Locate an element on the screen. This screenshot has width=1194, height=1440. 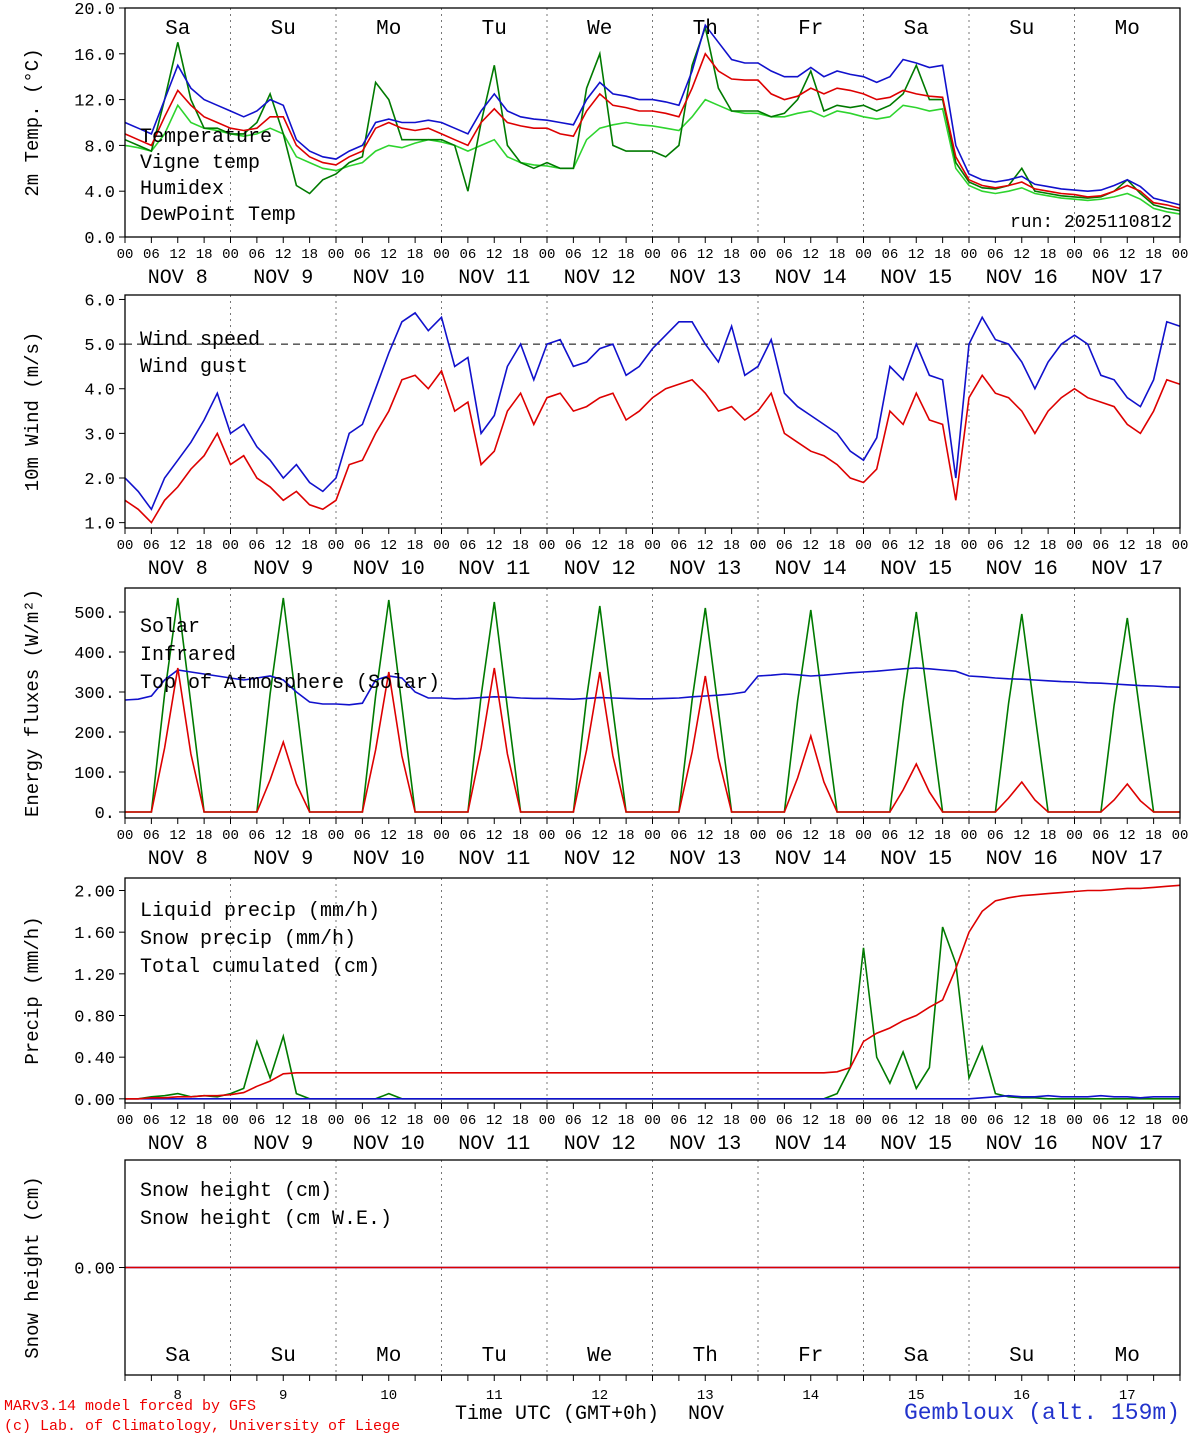
day-name-label: Fr is located at coordinates (810, 1356).